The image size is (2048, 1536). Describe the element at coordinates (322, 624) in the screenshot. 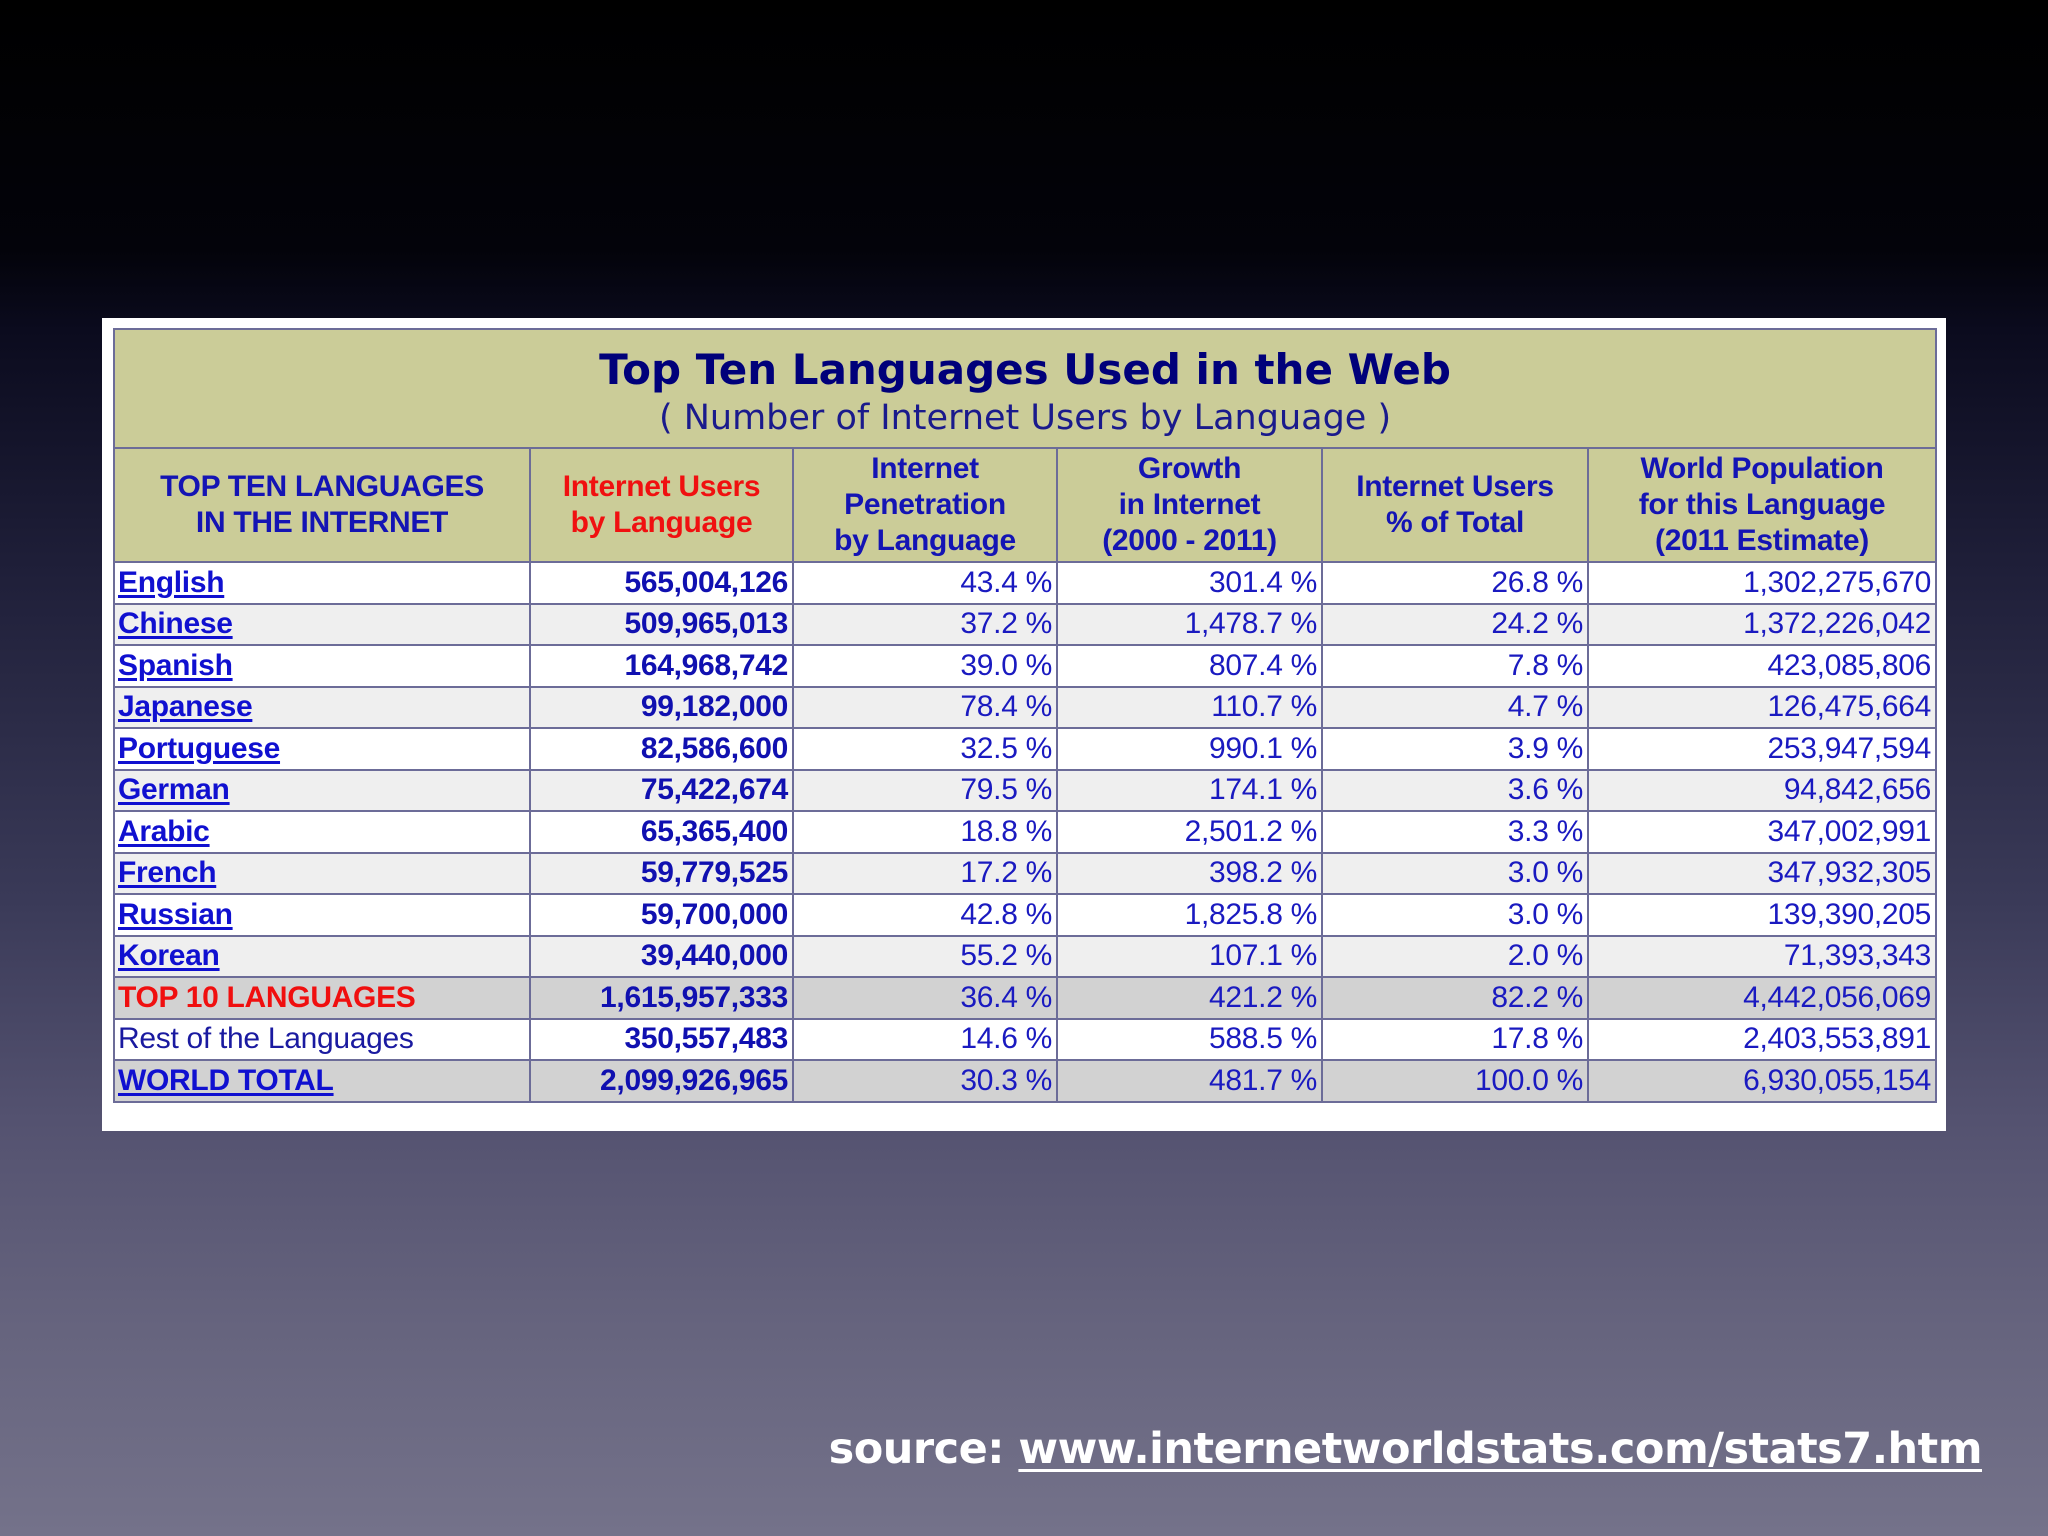

I see `language-cell: Chinese` at that location.